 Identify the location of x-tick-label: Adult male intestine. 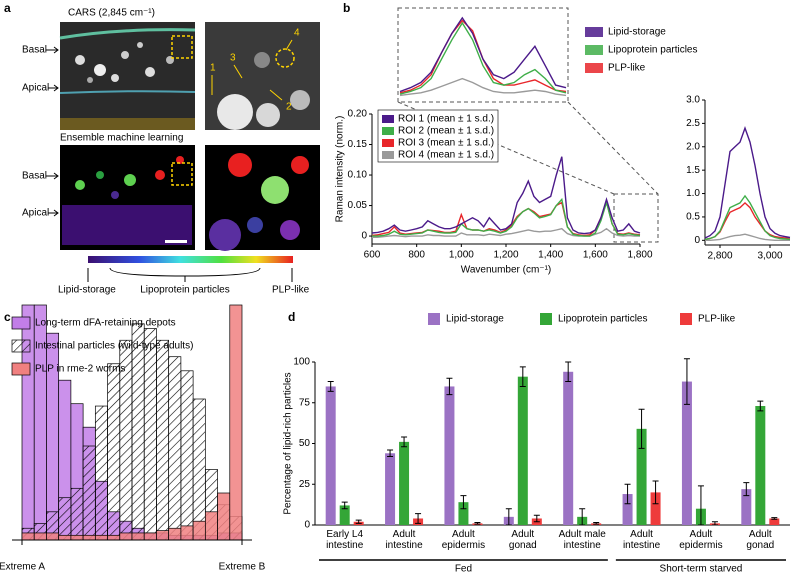
(582, 540).